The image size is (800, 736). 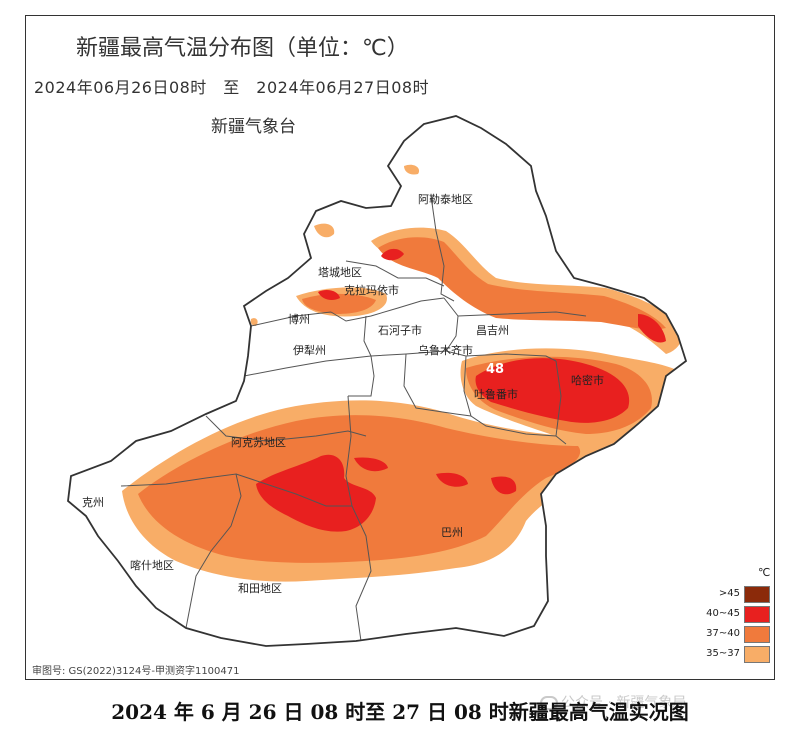 I want to click on legend-item-37-40: 37~40, so click(x=737, y=635).